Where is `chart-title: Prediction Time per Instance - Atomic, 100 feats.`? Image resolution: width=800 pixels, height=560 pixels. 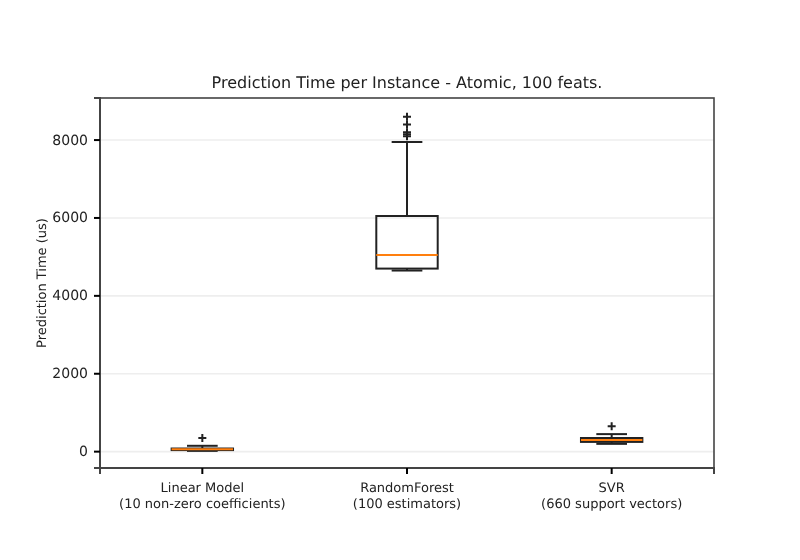 chart-title: Prediction Time per Instance - Atomic, 100 feats. is located at coordinates (407, 83).